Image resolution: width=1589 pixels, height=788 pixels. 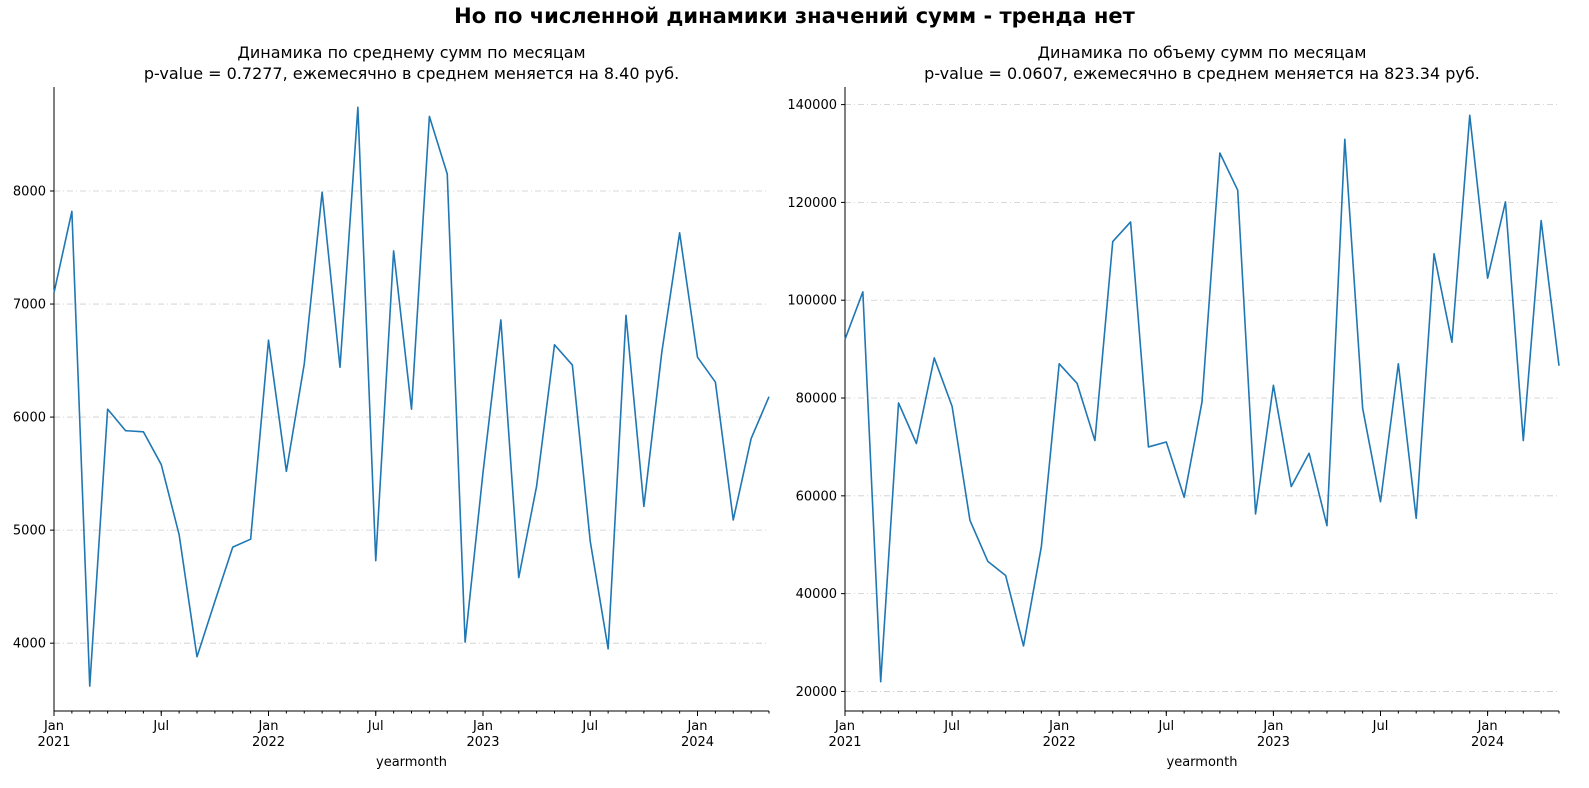 I want to click on y-tick-label: 120000, so click(x=812, y=203).